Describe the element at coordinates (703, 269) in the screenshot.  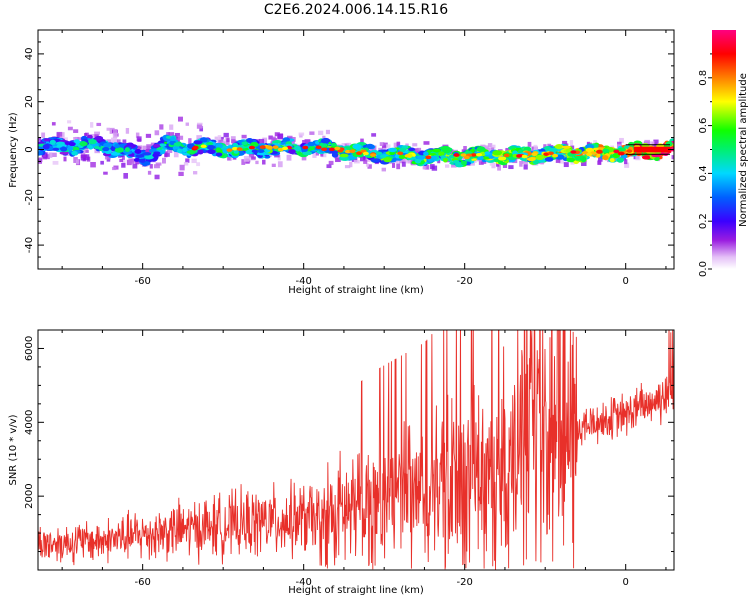
I see `colorbar-tick-label: 0.0` at that location.